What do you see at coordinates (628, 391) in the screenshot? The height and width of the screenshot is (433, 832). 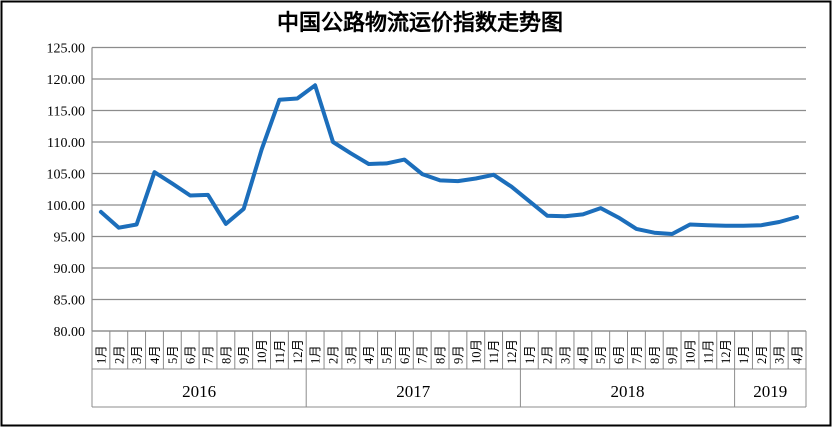 I see `x-axis-year-label: 2018` at bounding box center [628, 391].